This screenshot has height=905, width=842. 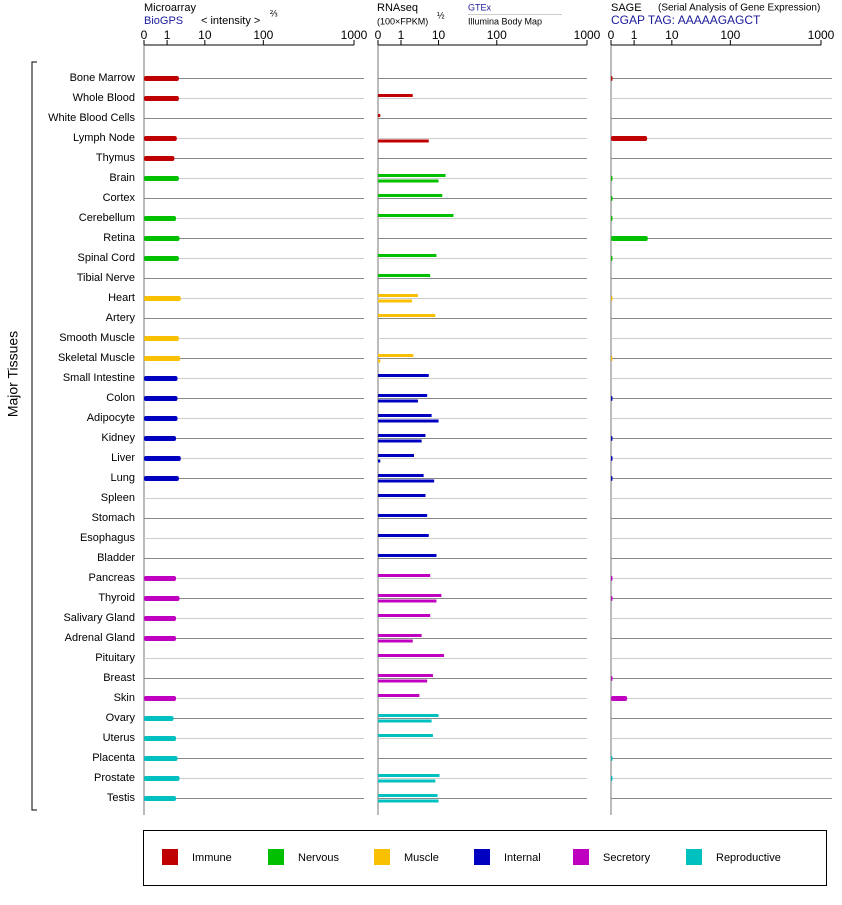 What do you see at coordinates (104, 98) in the screenshot?
I see `y-tick-label: Whole Blood` at bounding box center [104, 98].